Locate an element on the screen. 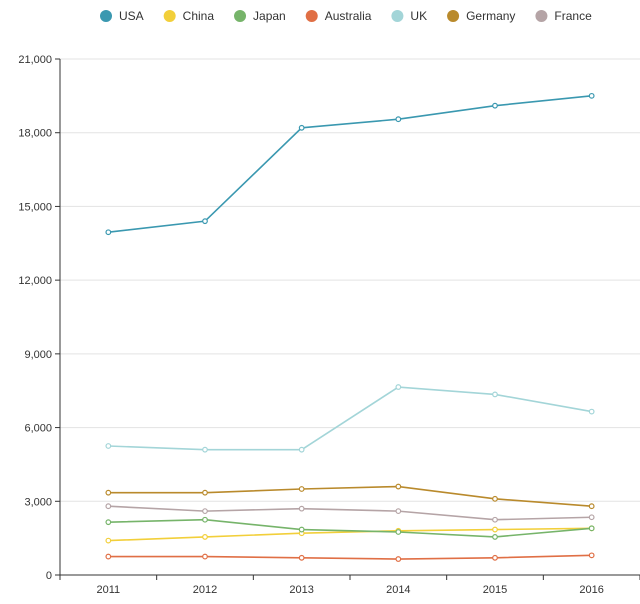 The width and height of the screenshot is (640, 604). legend-item-germany: Germany is located at coordinates (481, 16).